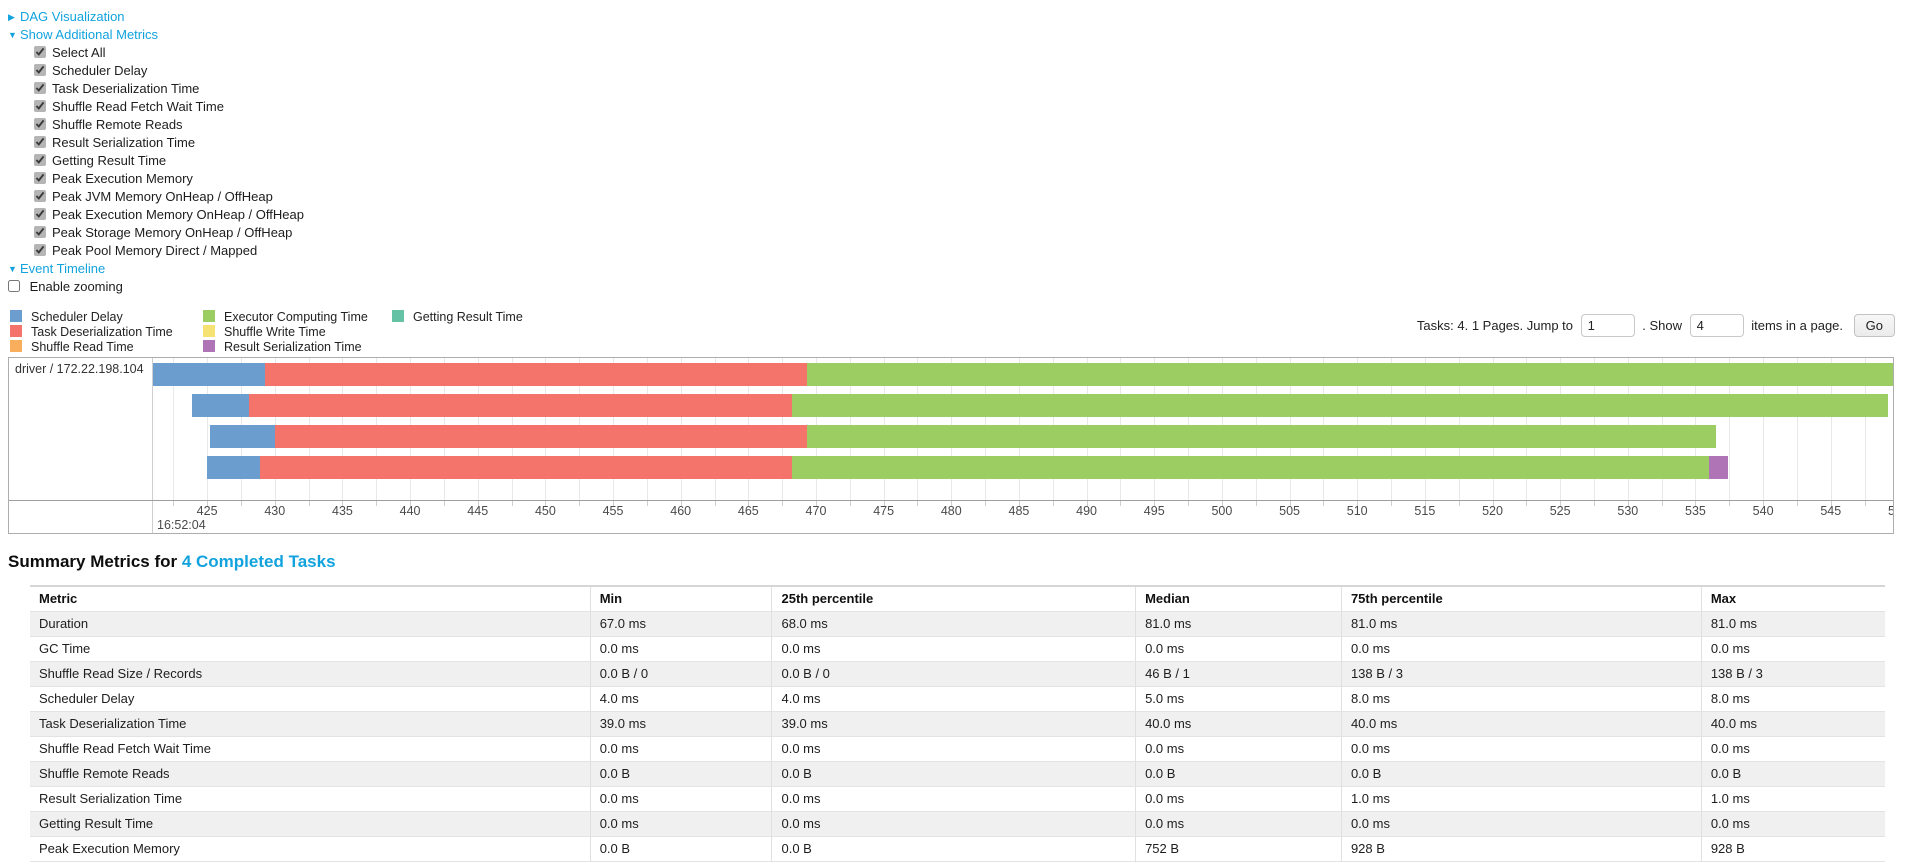 This screenshot has width=1907, height=865. What do you see at coordinates (957, 35) in the screenshot?
I see `show-additional-metrics-toggle: ▼ Show Additional Metrics` at bounding box center [957, 35].